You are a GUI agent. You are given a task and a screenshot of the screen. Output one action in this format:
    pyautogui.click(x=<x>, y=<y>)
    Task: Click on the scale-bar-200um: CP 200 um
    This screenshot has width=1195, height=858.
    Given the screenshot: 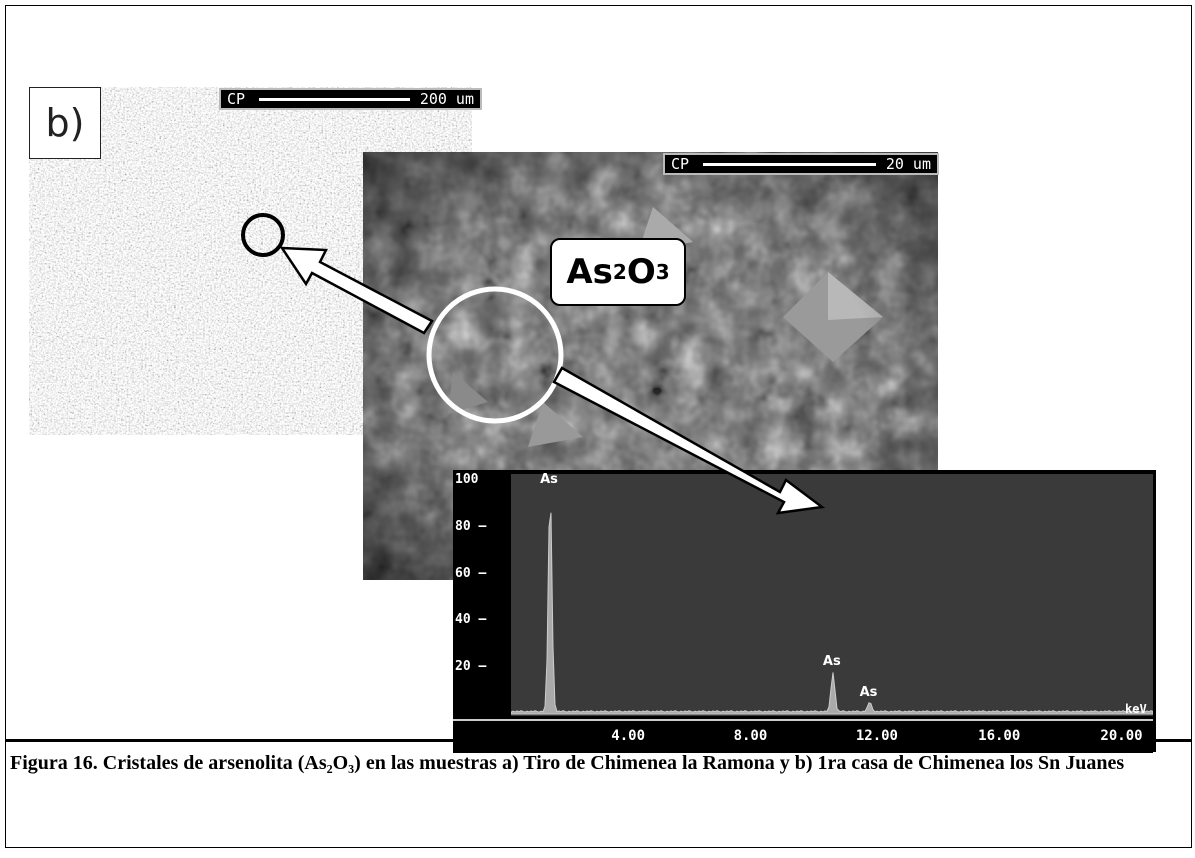 What is the action you would take?
    pyautogui.click(x=350, y=99)
    